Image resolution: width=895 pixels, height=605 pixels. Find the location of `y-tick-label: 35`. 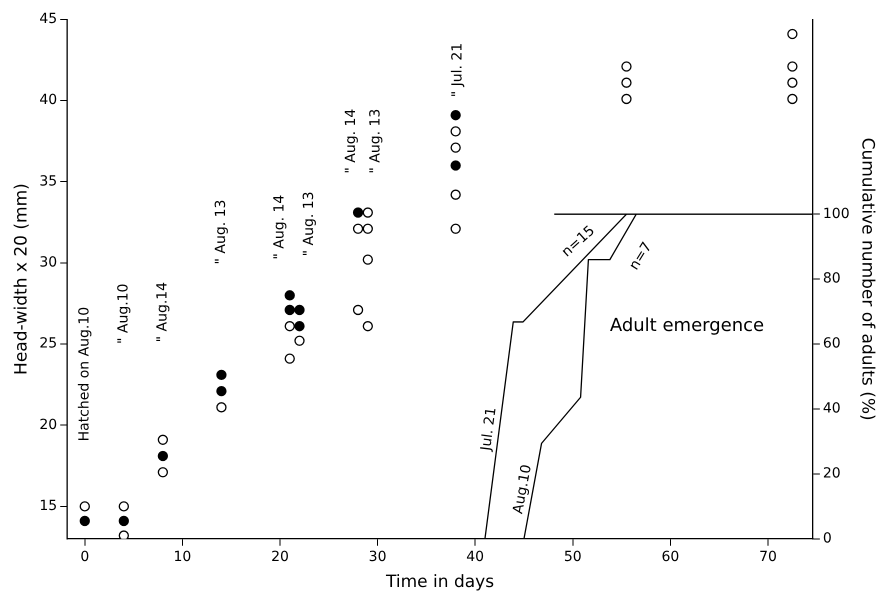

y-tick-label: 35 is located at coordinates (48, 181).